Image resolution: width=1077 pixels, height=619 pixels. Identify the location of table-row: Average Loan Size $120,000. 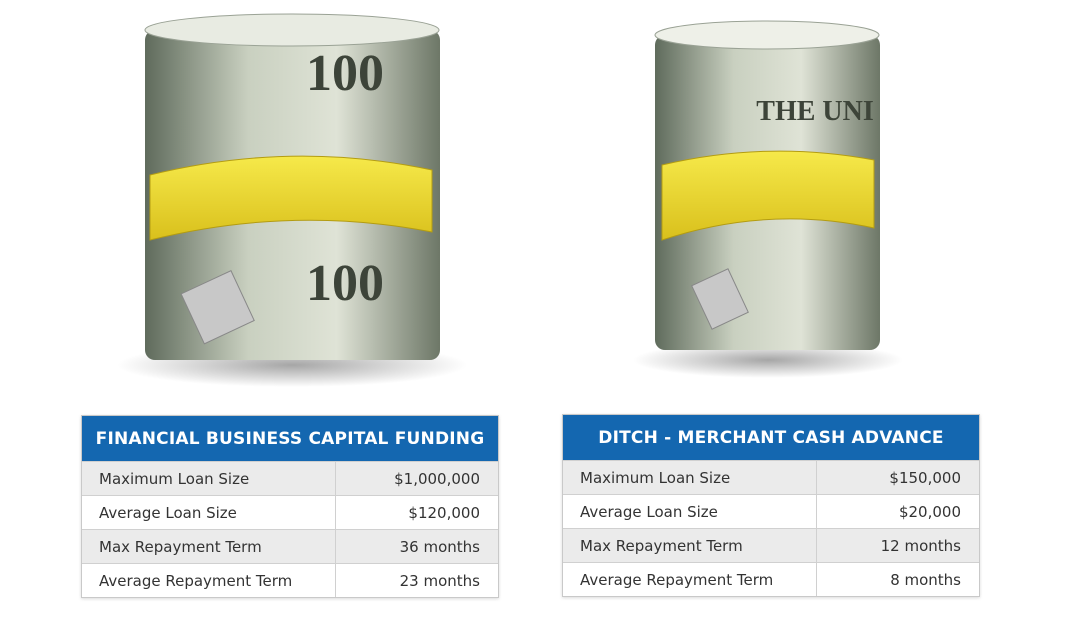
(290, 512).